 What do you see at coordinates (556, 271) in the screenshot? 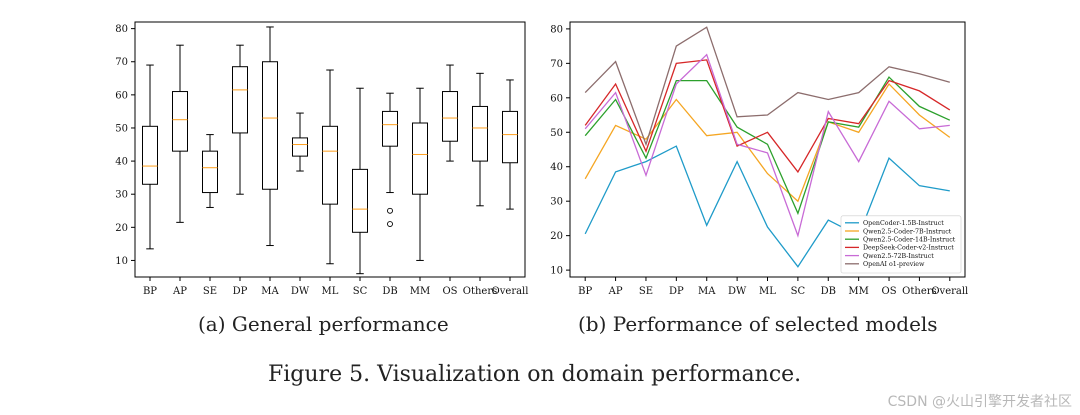
I see `line-ytick-label: 10` at bounding box center [556, 271].